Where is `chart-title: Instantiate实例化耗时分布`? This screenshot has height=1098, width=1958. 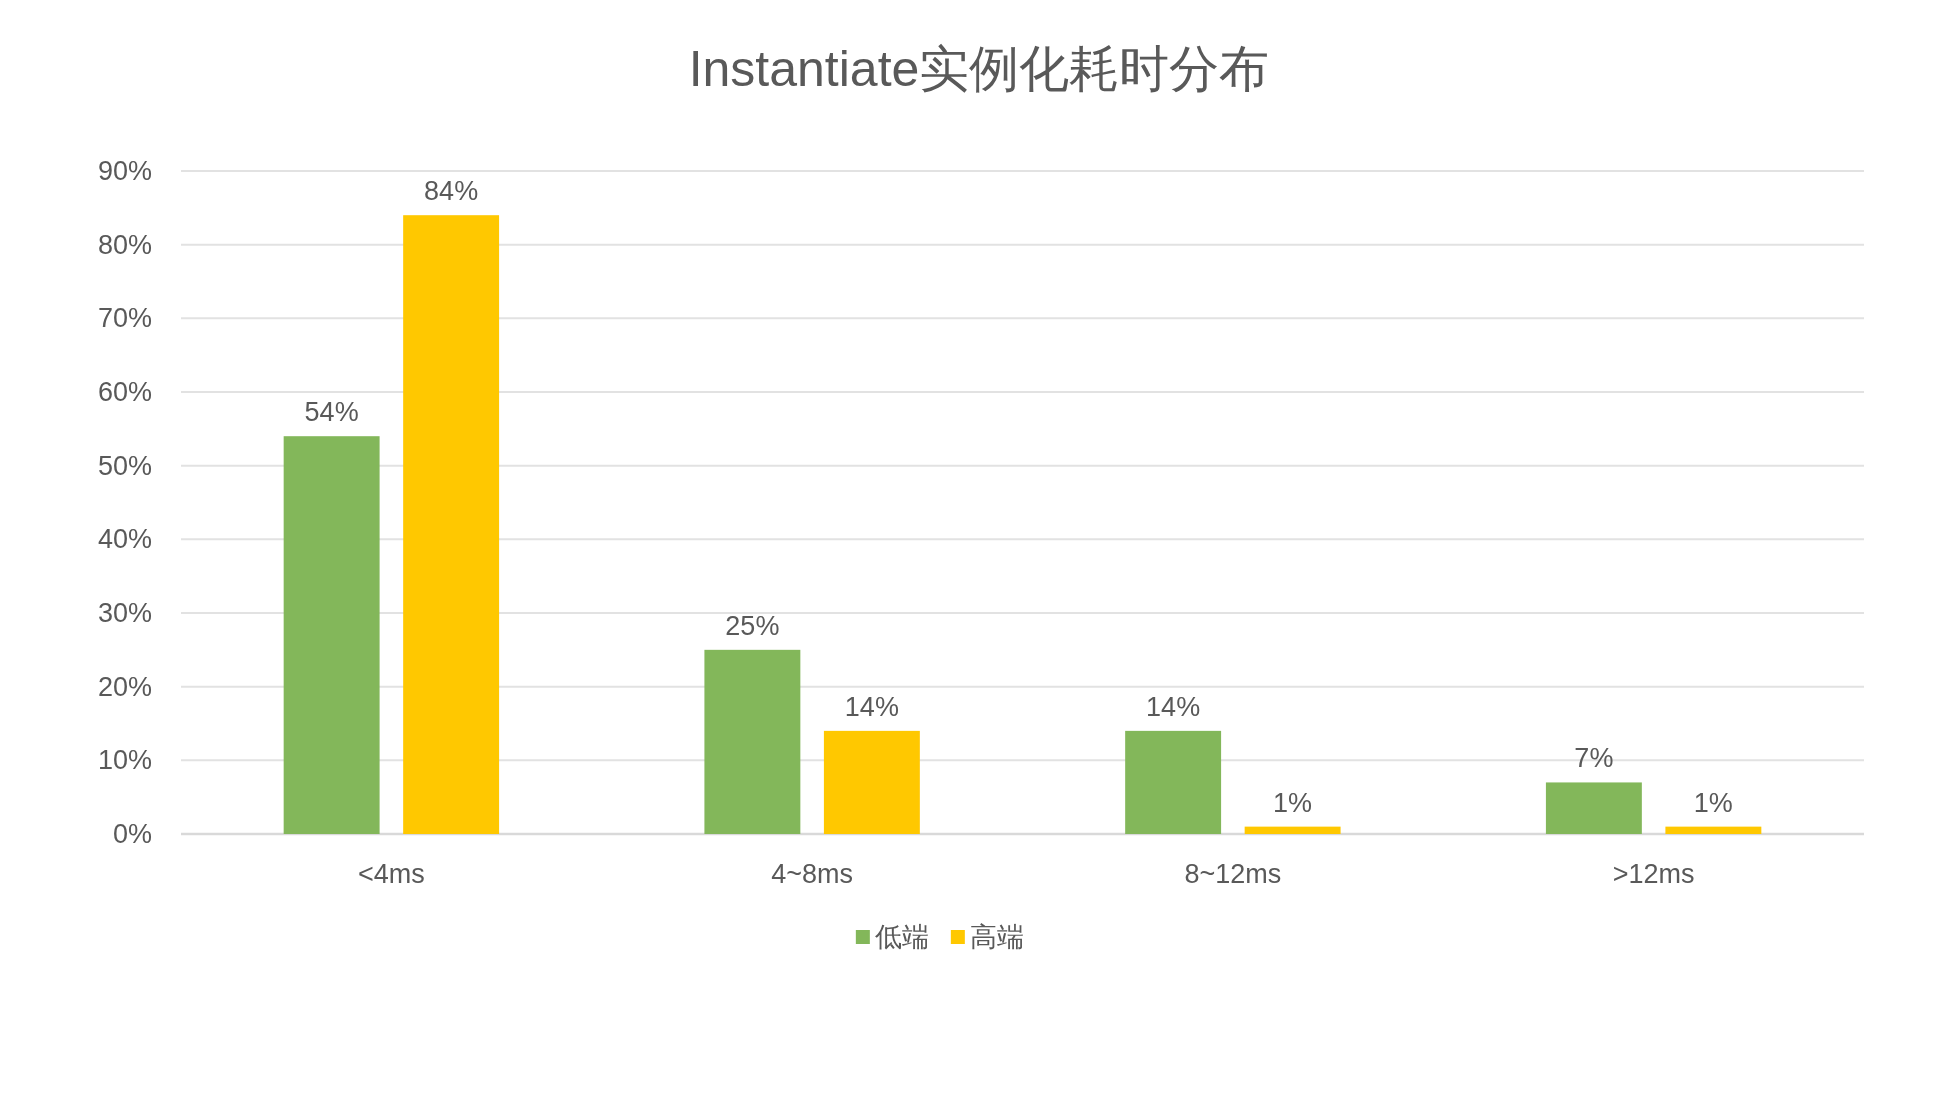 chart-title: Instantiate实例化耗时分布 is located at coordinates (979, 69).